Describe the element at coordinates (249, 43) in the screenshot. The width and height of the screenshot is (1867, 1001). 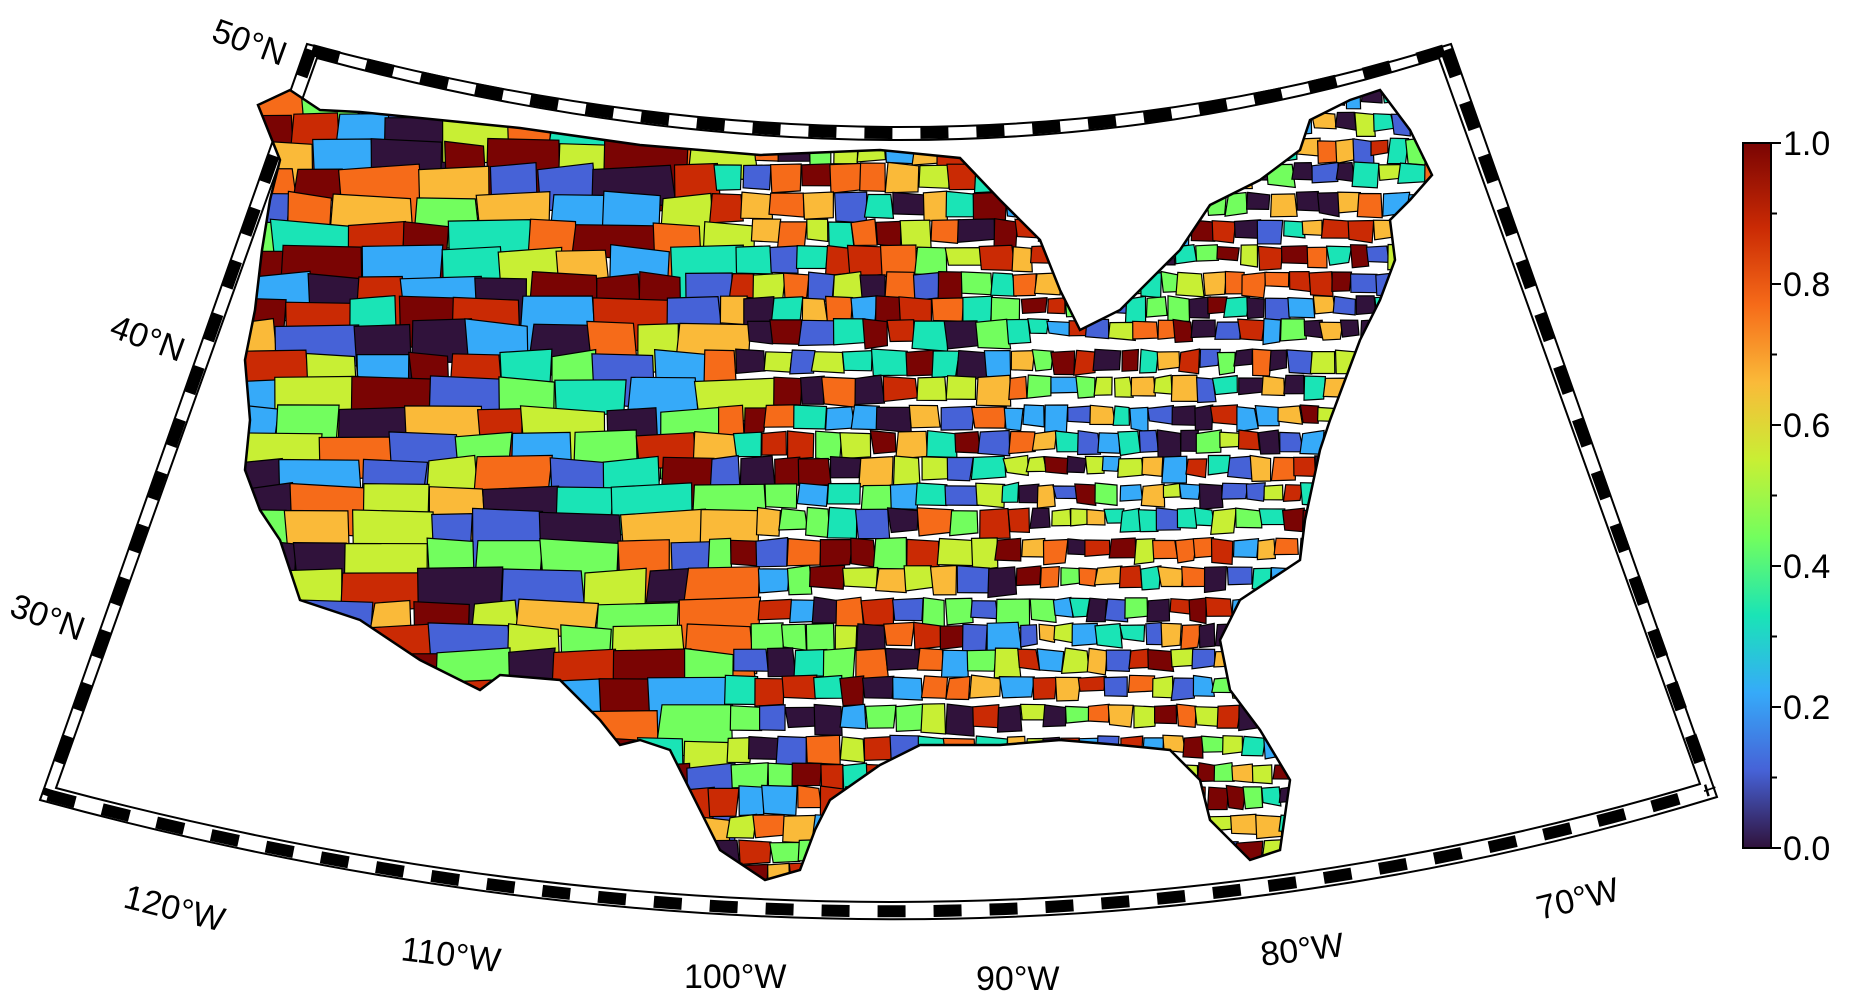
I see `lat-label-50n: 50°N` at that location.